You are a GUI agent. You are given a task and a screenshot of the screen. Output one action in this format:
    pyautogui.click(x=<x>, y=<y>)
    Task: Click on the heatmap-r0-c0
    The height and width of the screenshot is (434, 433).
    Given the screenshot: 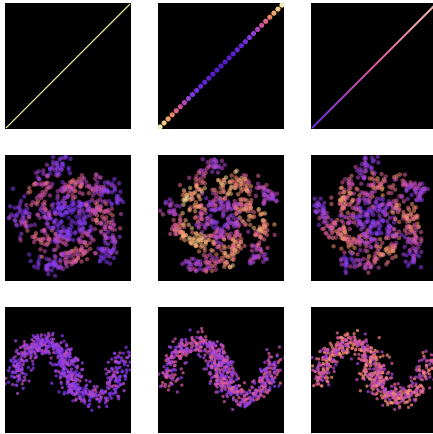 What is the action you would take?
    pyautogui.click(x=68, y=66)
    